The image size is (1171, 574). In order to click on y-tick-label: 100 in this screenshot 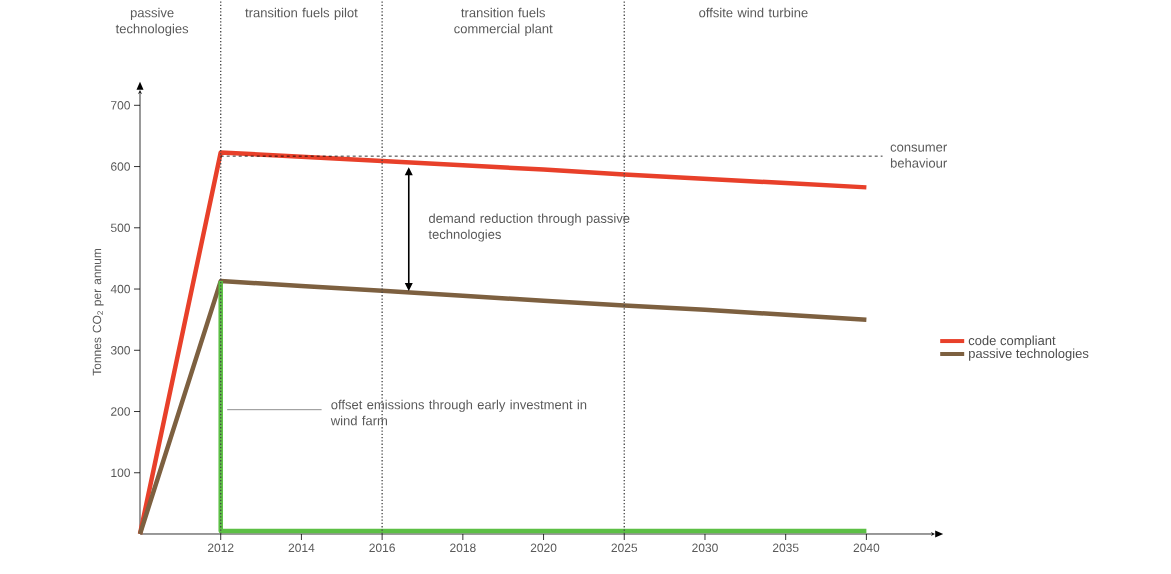, I will do `click(120, 472)`.